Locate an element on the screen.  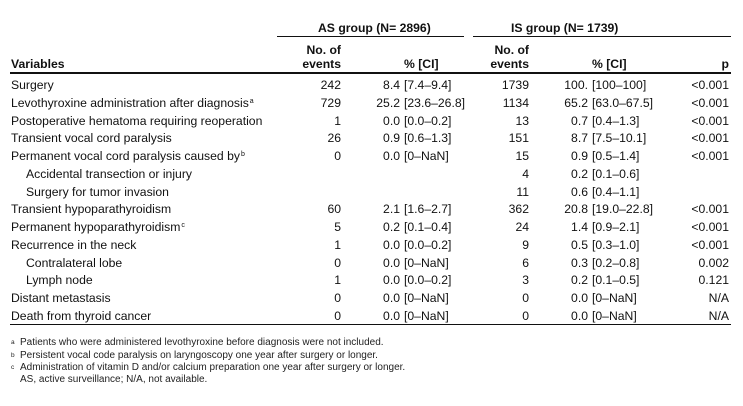
as-events-header-line1: No. of is located at coordinates (323, 50).